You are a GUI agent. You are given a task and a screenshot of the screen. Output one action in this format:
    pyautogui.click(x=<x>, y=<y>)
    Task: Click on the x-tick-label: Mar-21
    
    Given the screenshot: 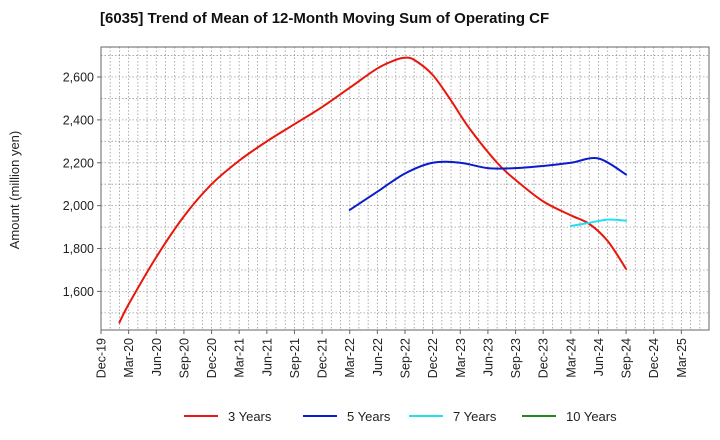 What is the action you would take?
    pyautogui.click(x=240, y=358)
    